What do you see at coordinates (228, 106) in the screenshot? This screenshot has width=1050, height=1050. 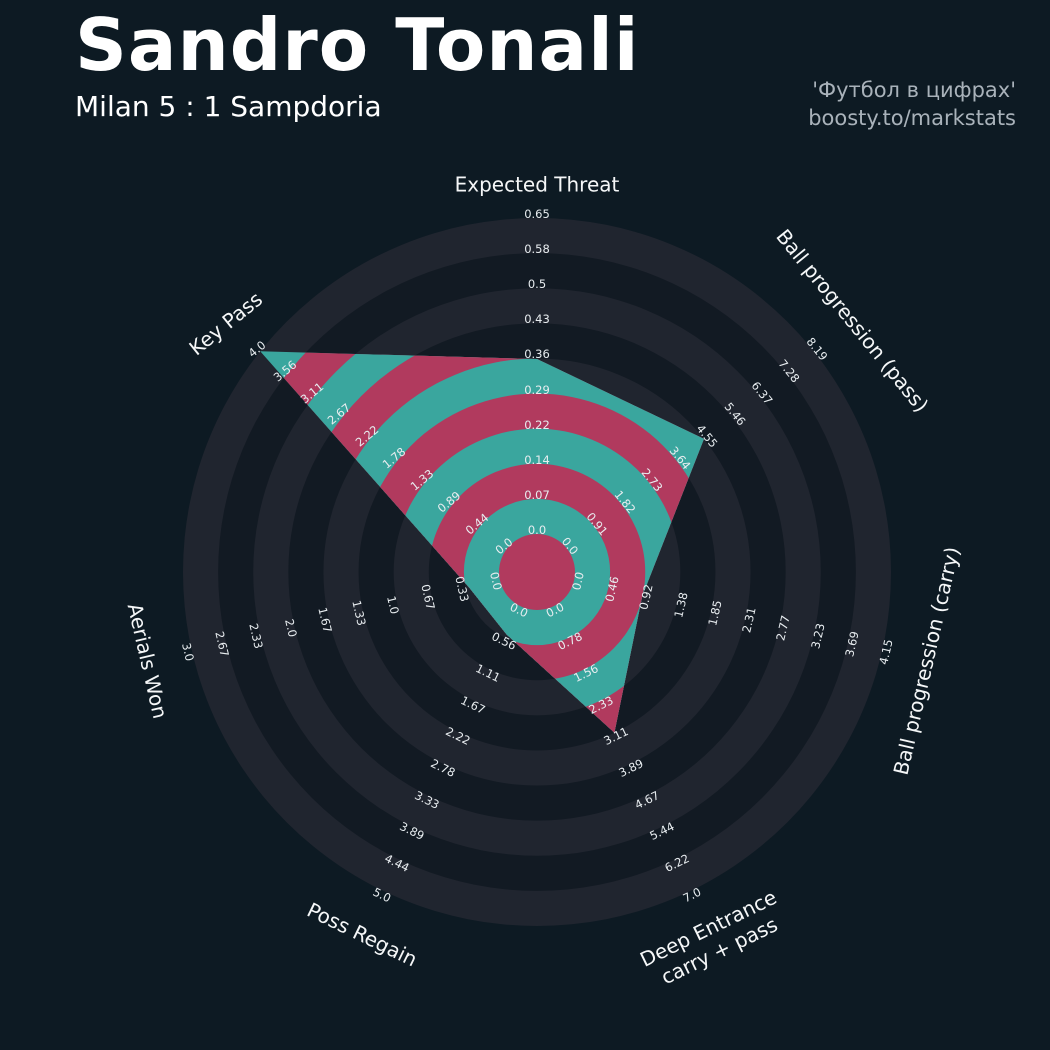 I see `match-score-subtitle: Milan 5 : 1 Sampdoria` at bounding box center [228, 106].